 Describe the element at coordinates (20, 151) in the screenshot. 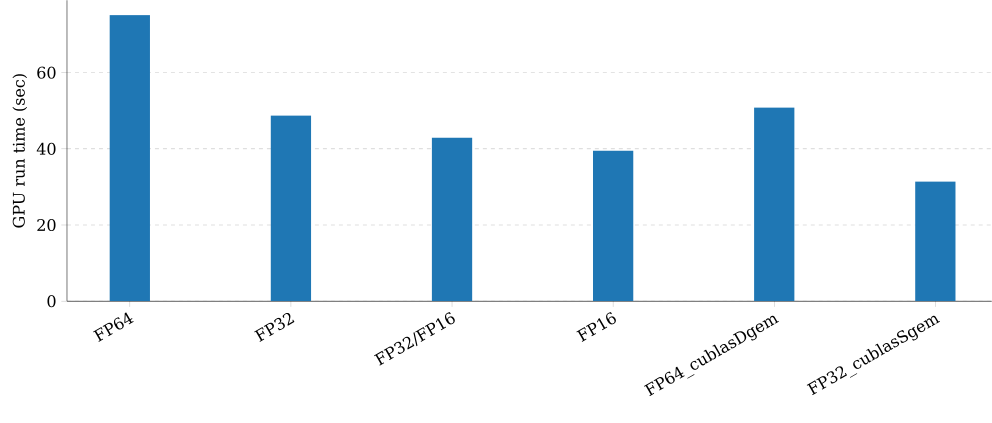

I see `y-axis-title: GPU run time (sec)` at that location.